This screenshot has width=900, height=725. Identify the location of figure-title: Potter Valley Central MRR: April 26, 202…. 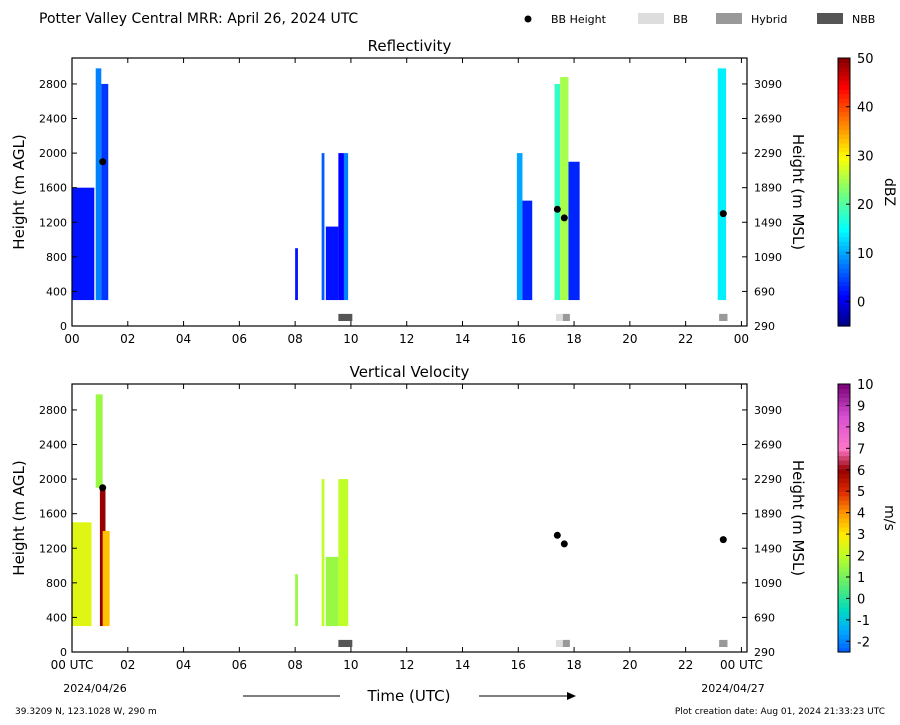
(198, 19).